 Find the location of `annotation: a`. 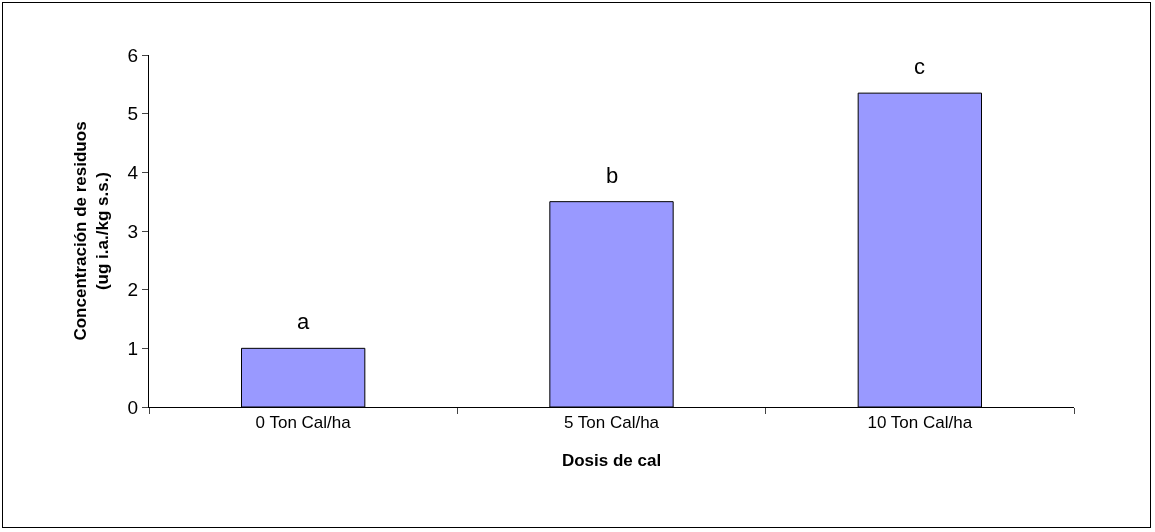

annotation: a is located at coordinates (303, 321).